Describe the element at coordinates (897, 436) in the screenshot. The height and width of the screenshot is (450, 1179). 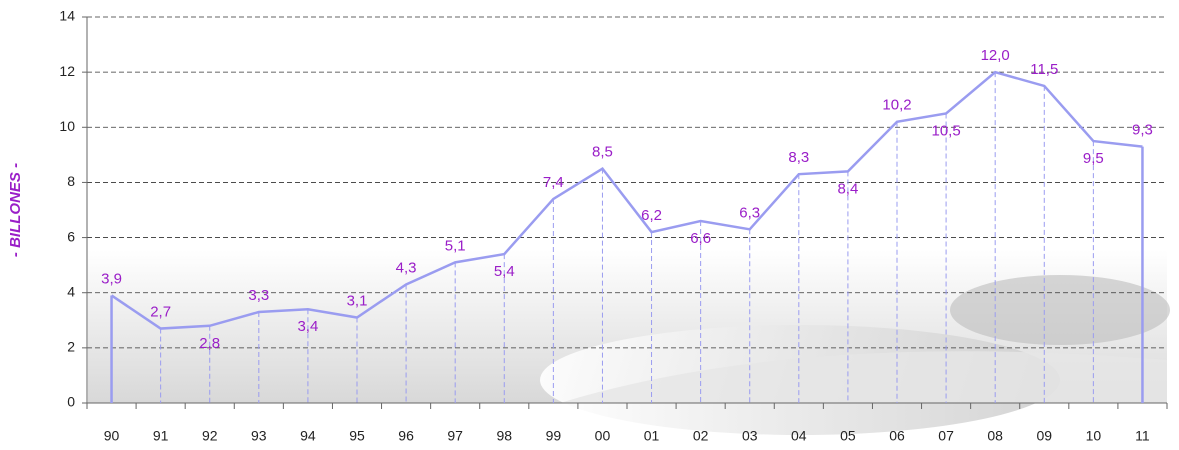
I see `x-tick-label: 06` at that location.